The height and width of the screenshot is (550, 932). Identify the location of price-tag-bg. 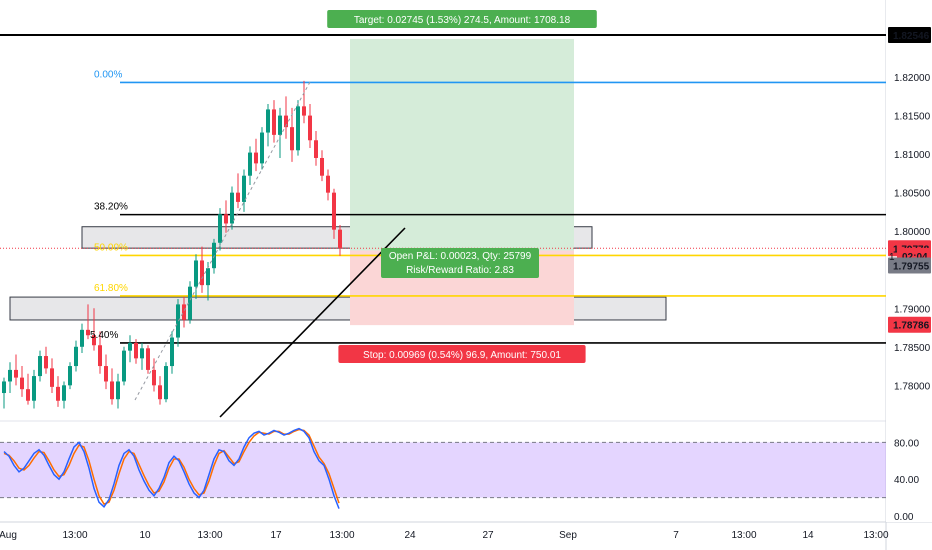
(909, 34).